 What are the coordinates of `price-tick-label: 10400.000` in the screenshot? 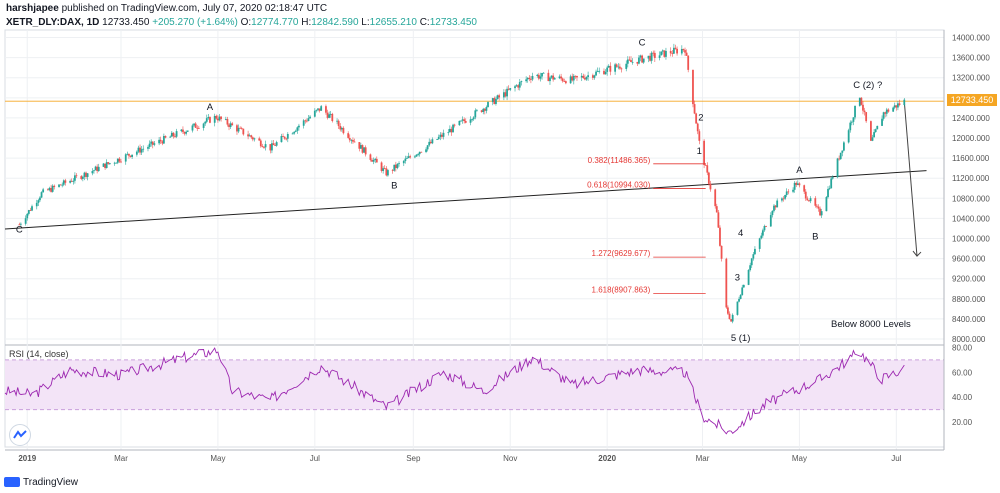 It's located at (971, 218).